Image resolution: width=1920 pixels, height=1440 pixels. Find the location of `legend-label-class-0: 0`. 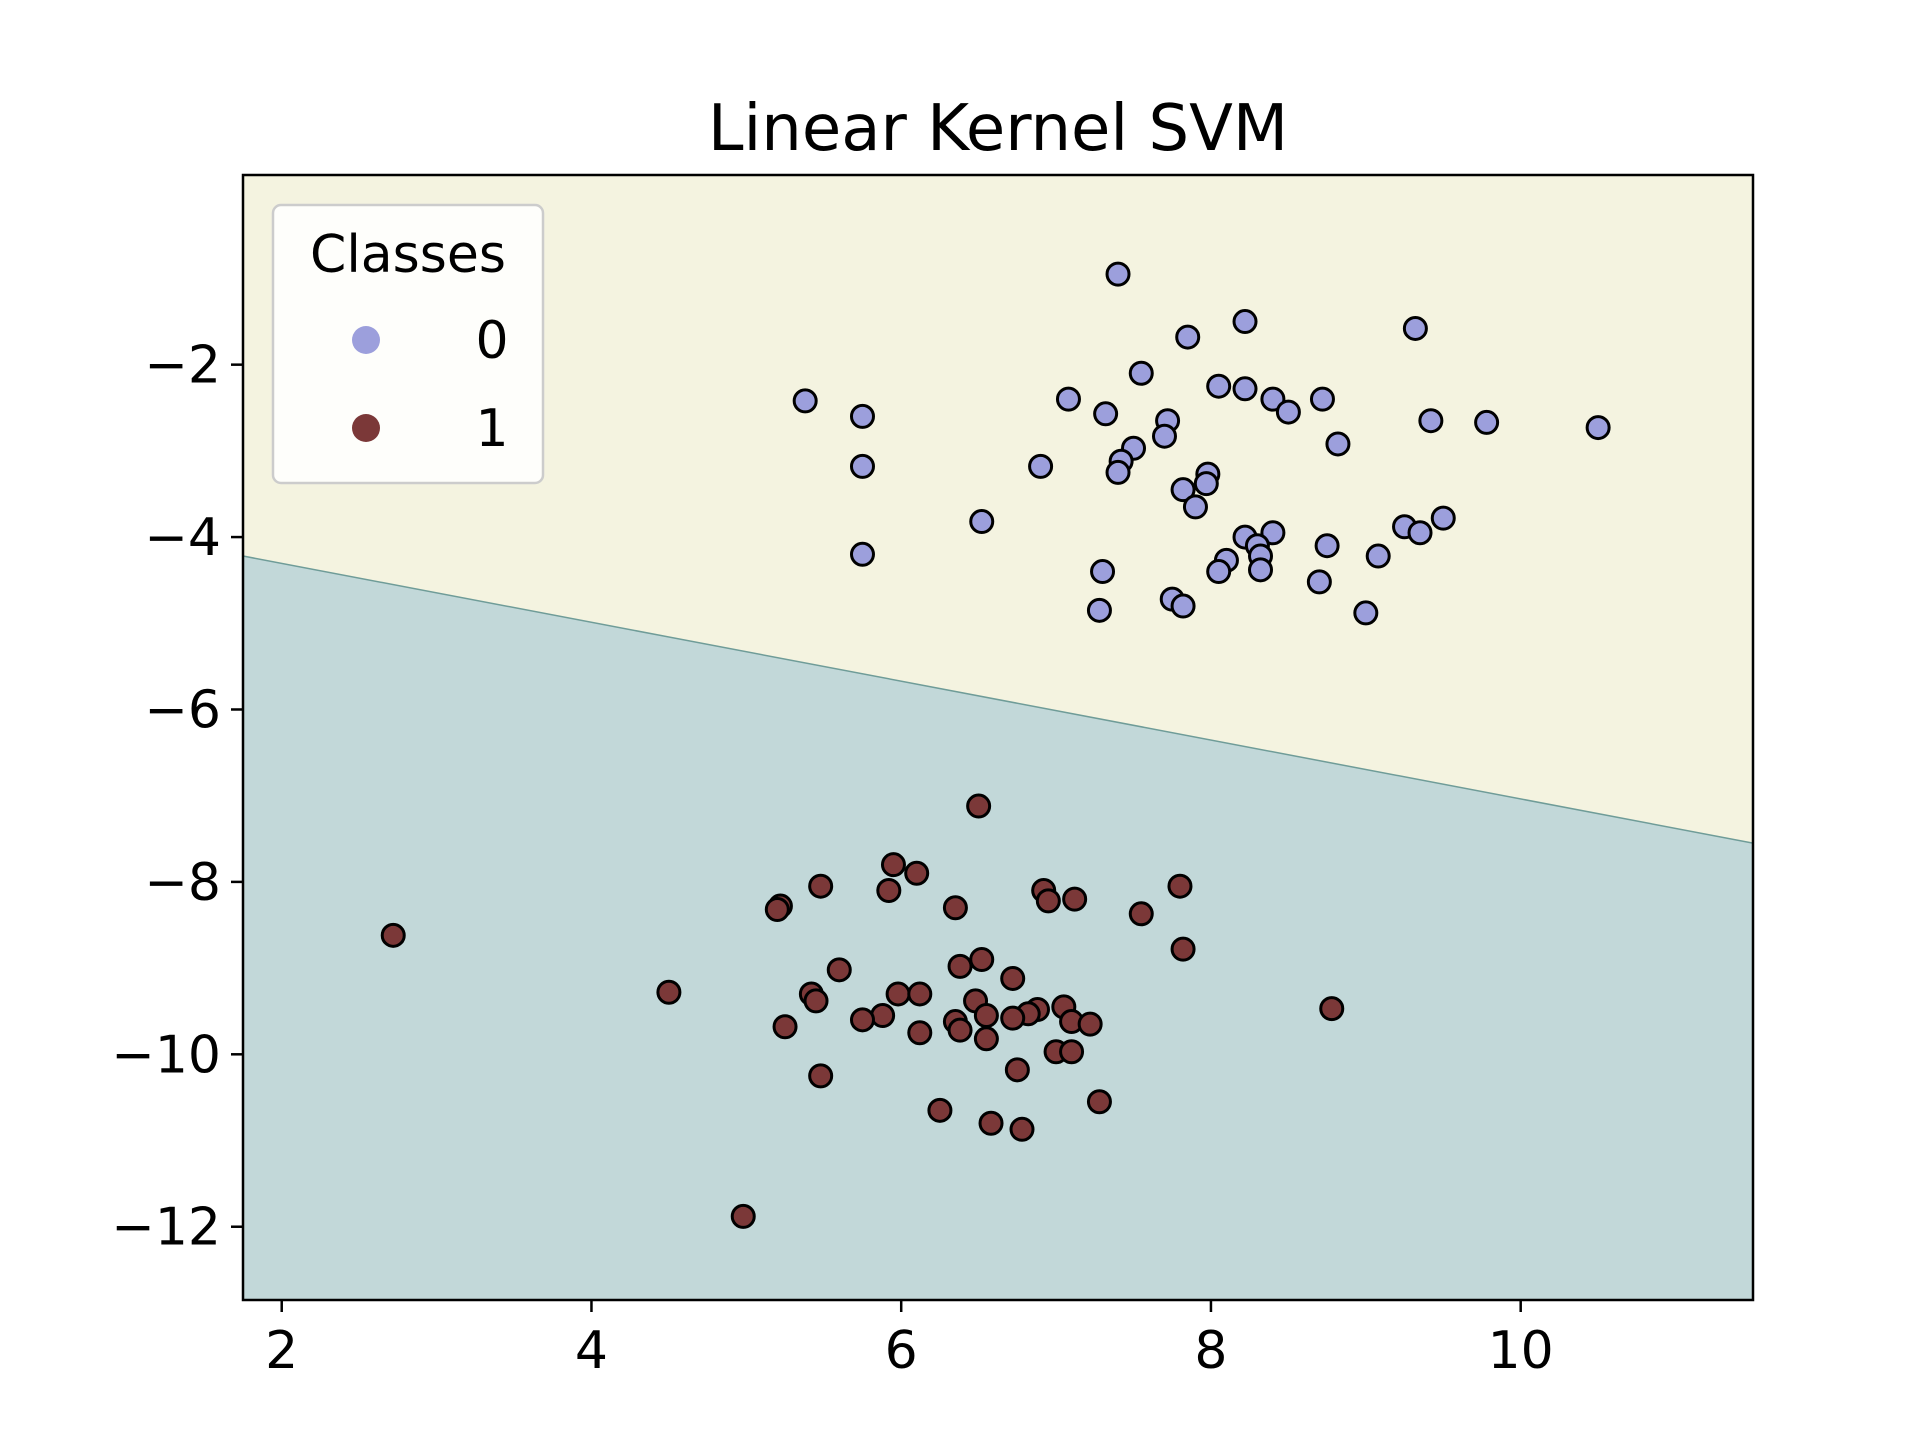

legend-label-class-0: 0 is located at coordinates (491, 341).